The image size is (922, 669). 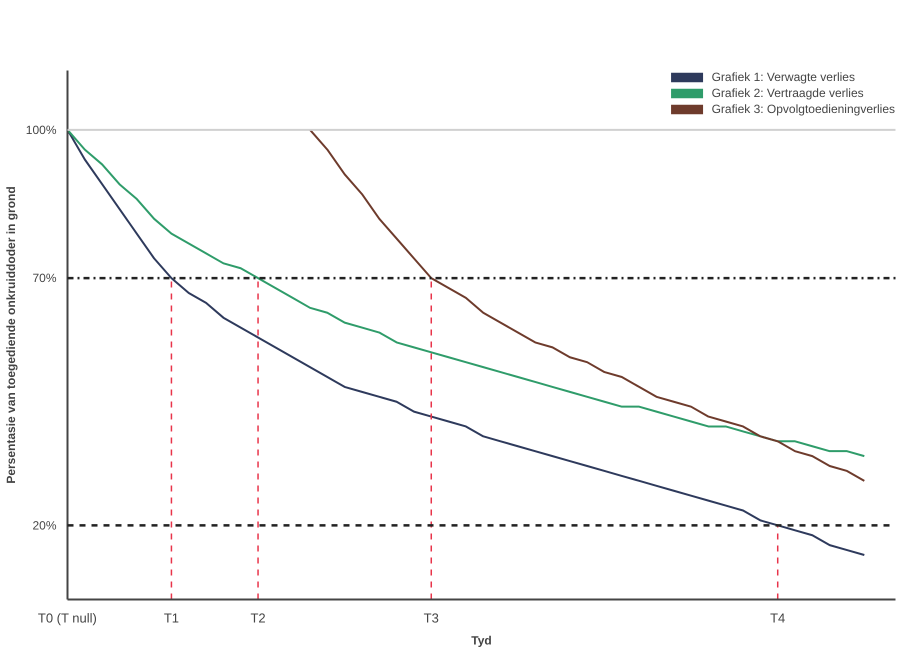 What do you see at coordinates (481, 641) in the screenshot?
I see `x-axis-title: Tyd` at bounding box center [481, 641].